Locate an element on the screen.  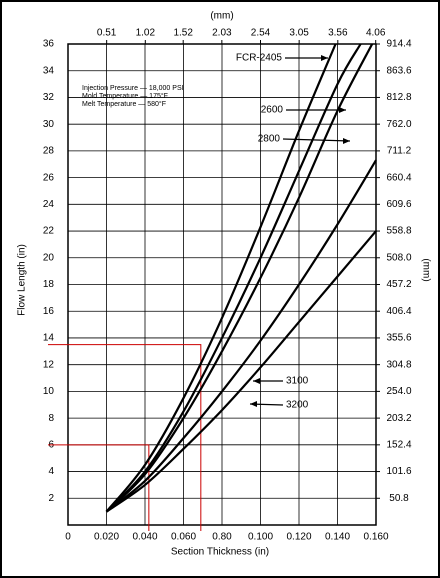
y-tick-label: 20 is located at coordinates (49, 257).